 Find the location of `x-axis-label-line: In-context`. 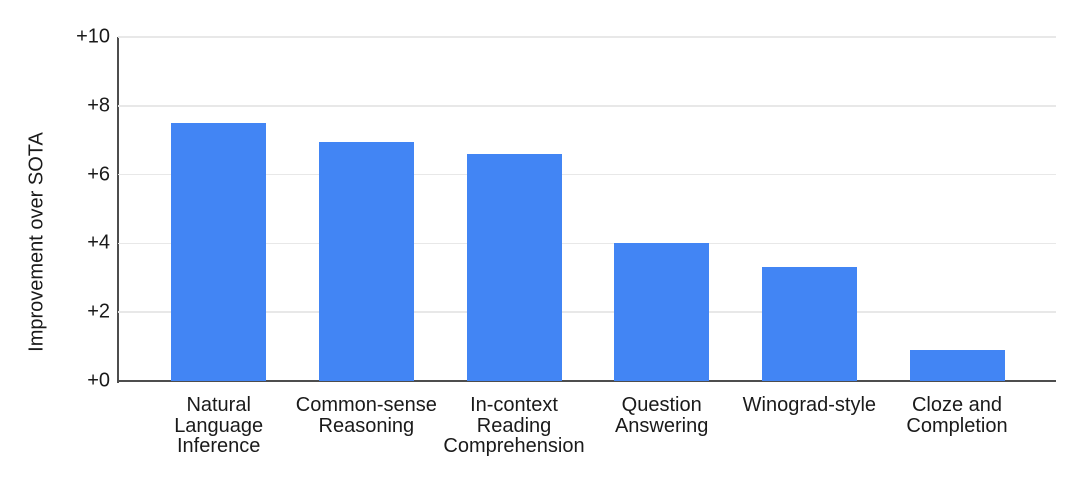

x-axis-label-line: In-context is located at coordinates (514, 405).